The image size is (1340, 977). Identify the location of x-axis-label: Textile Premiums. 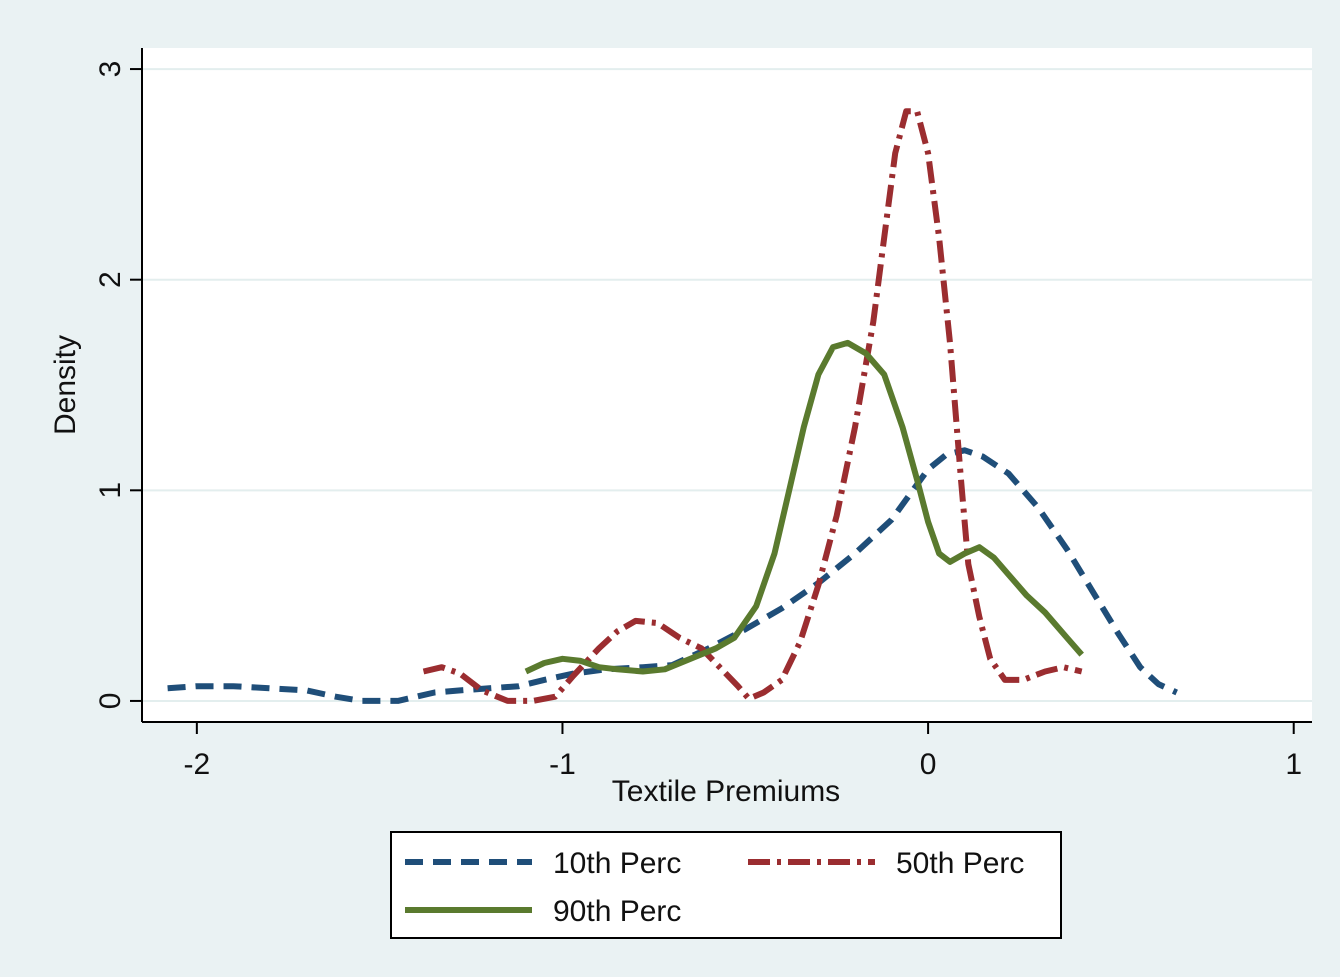
(726, 791).